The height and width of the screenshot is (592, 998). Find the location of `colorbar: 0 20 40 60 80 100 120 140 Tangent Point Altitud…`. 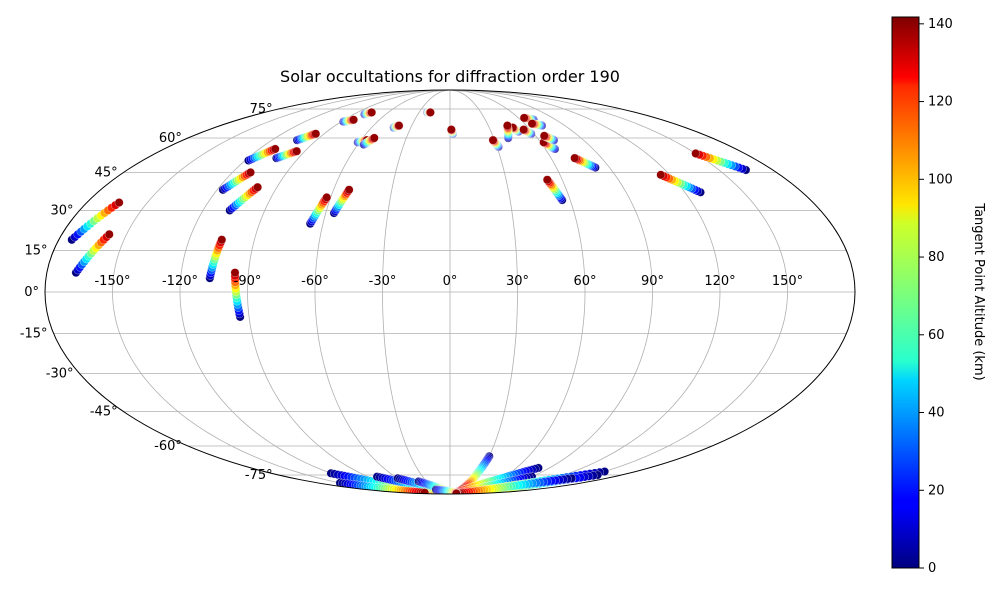

colorbar: 0 20 40 60 80 100 120 140 Tangent Point Altitud… is located at coordinates (938, 296).